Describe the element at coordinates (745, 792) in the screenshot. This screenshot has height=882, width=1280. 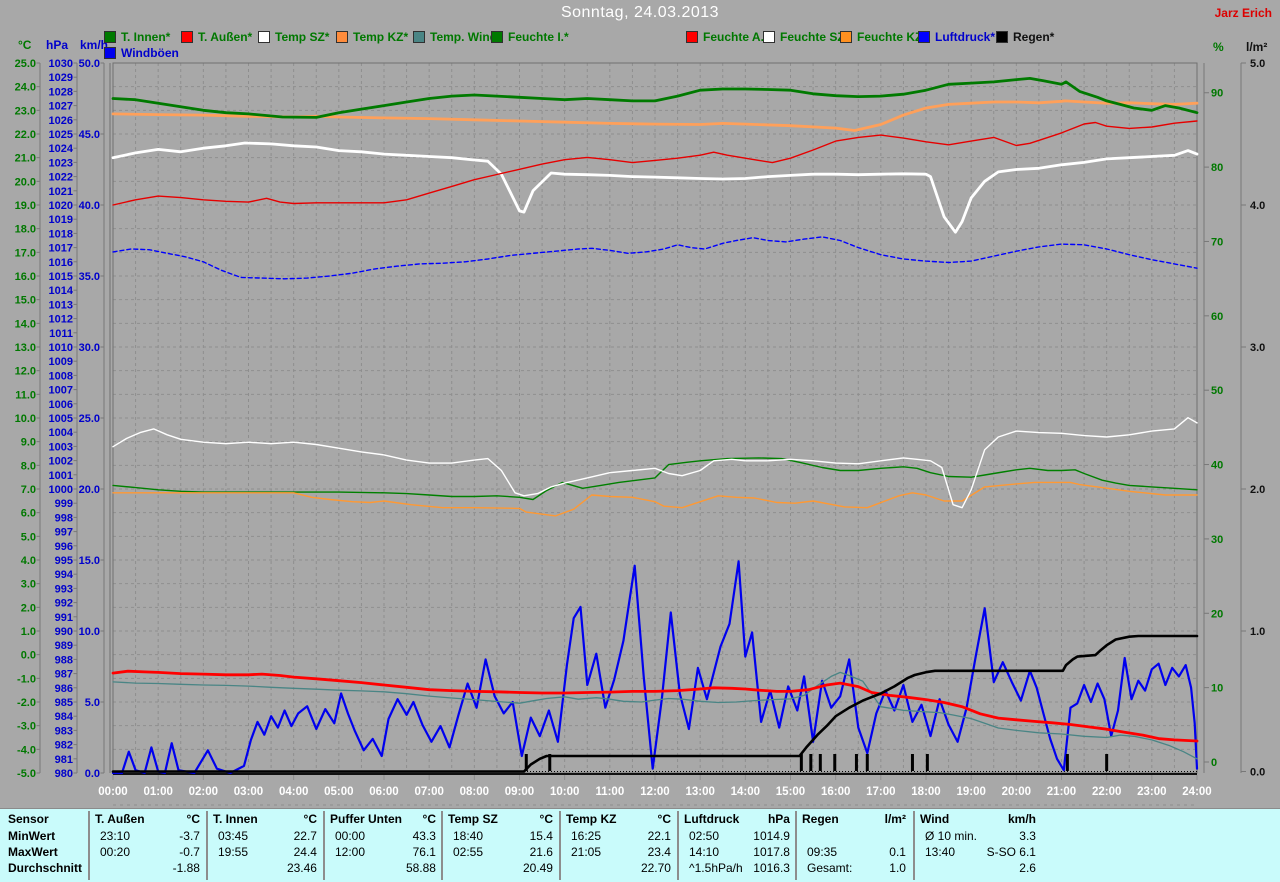
I see `svg-text: 14:00` at that location.